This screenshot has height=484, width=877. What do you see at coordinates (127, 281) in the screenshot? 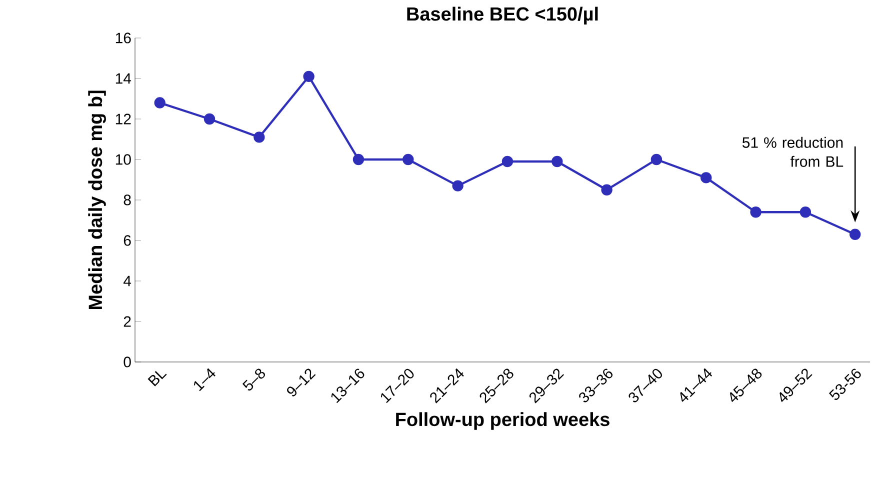
I see `y-tick-label: 4` at bounding box center [127, 281].